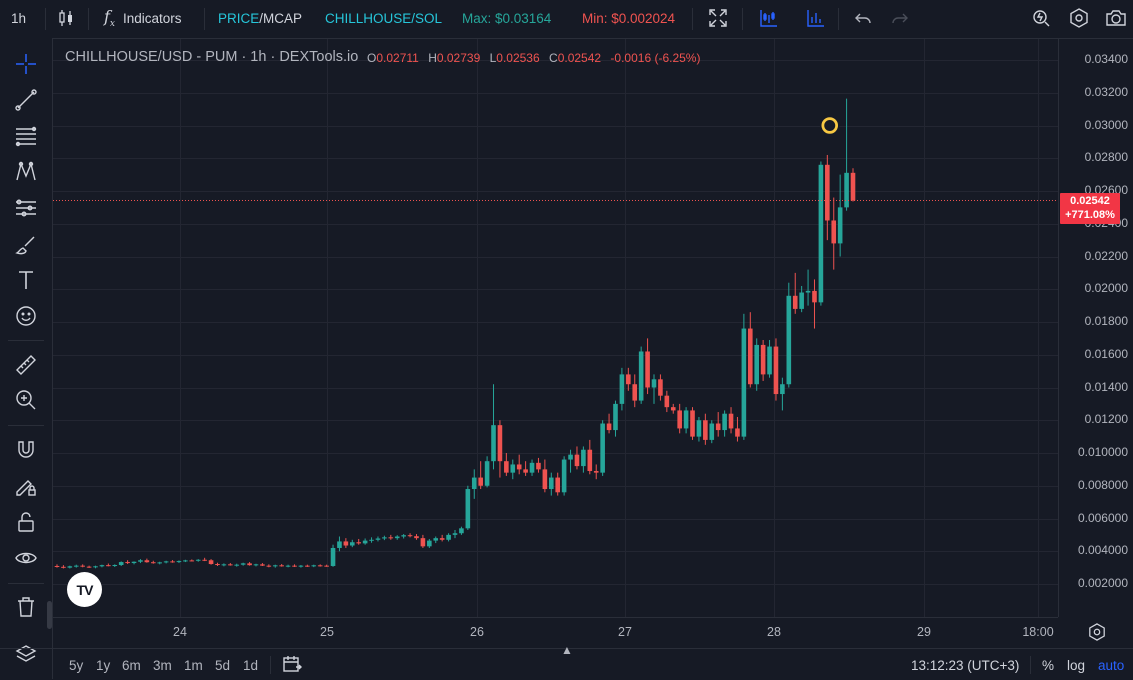  What do you see at coordinates (143, 18) in the screenshot?
I see `indicators-button: fx Indicators` at bounding box center [143, 18].